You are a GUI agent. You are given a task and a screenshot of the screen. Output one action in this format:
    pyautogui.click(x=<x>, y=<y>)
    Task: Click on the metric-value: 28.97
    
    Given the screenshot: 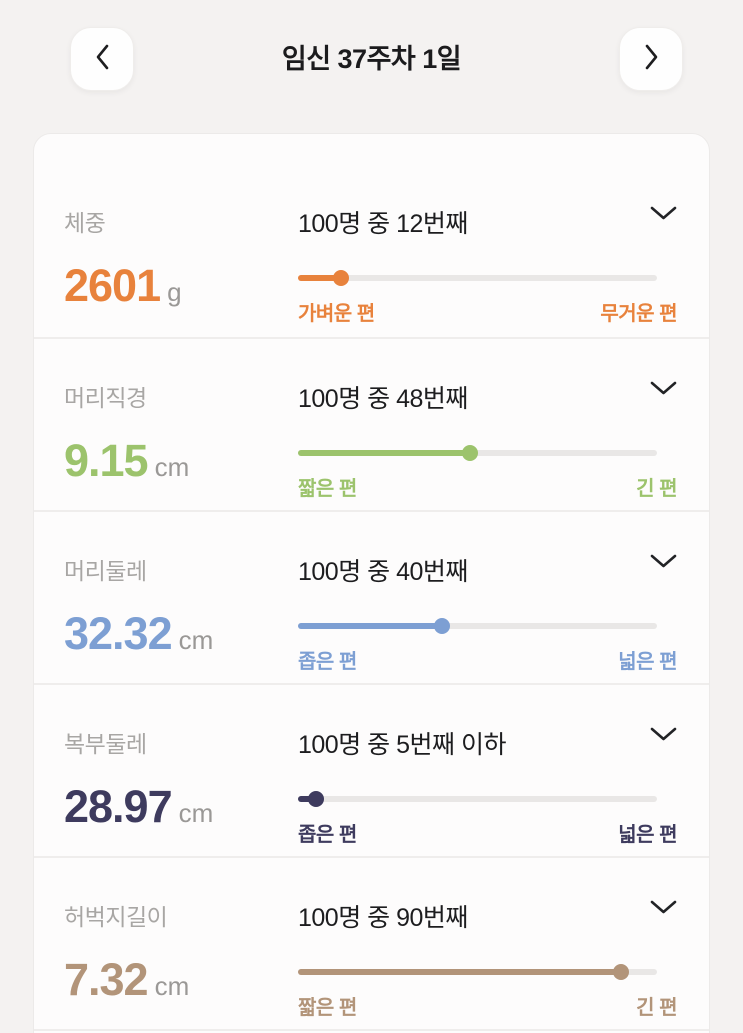 What is the action you would take?
    pyautogui.click(x=118, y=806)
    